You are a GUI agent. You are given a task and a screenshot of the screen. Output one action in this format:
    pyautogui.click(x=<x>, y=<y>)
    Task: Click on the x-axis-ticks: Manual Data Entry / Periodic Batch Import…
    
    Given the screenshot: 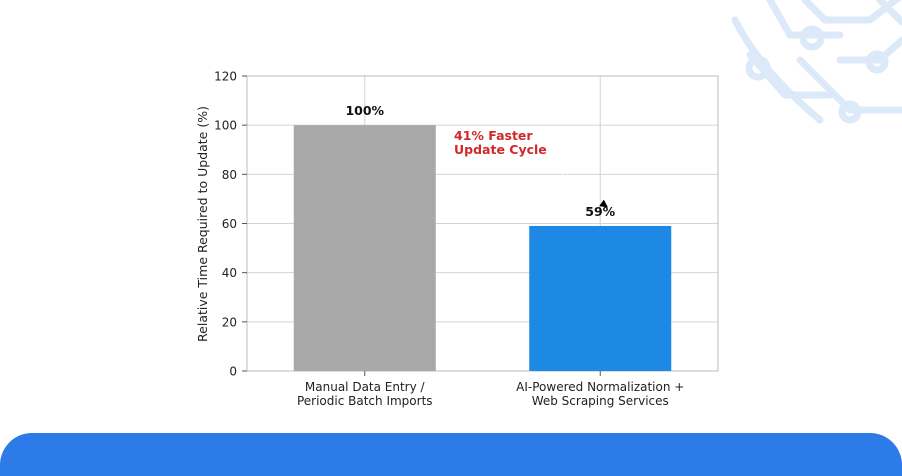 What is the action you would take?
    pyautogui.click(x=490, y=389)
    